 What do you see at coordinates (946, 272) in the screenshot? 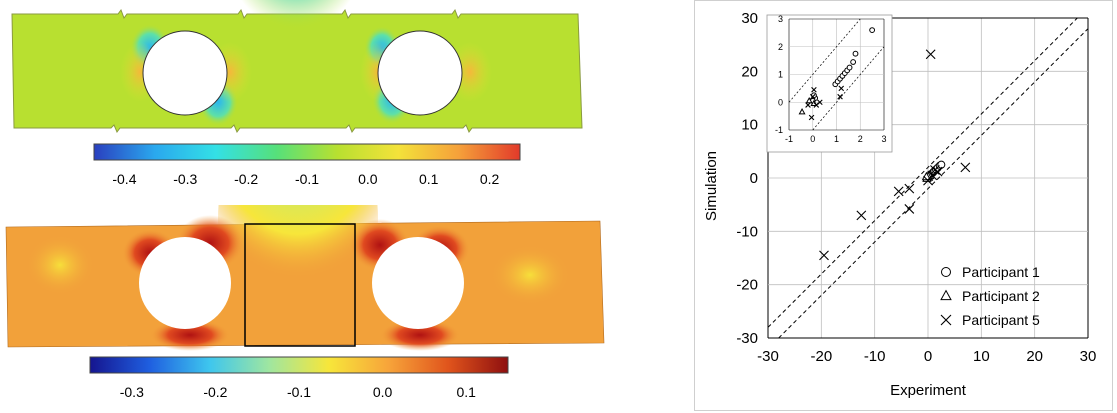
I see `legend-marker-circle` at bounding box center [946, 272].